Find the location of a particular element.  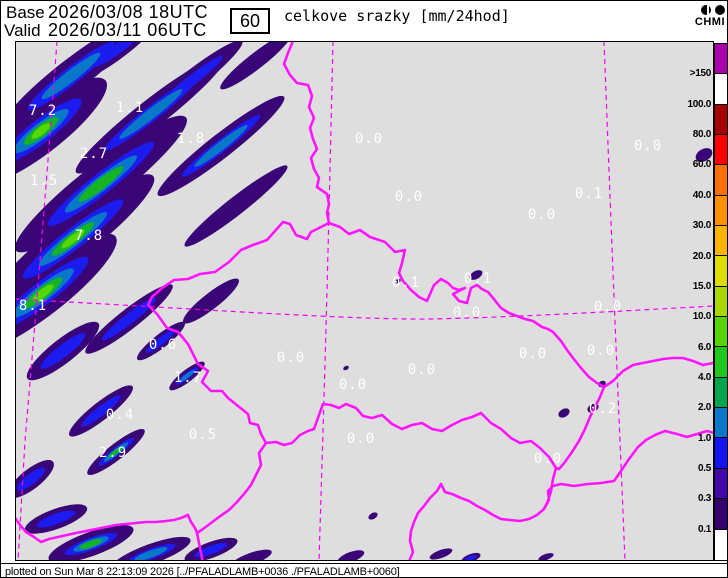

colorbar-tick-label: 0.1 is located at coordinates (704, 529).